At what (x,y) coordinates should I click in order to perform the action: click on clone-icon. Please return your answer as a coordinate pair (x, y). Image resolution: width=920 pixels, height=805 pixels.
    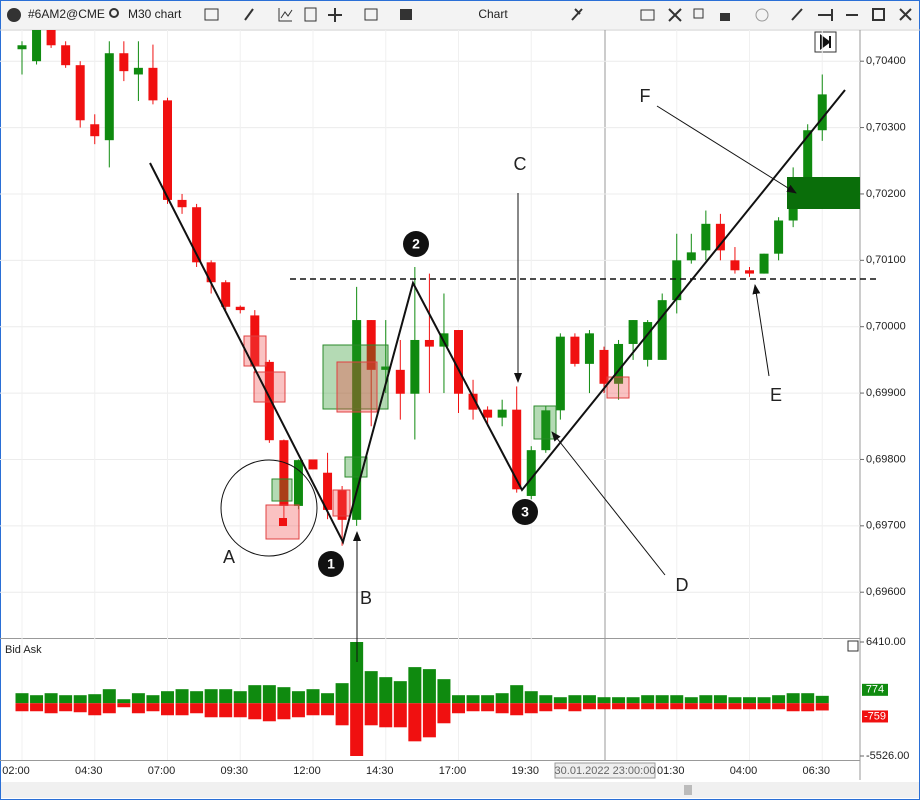
    Looking at the image, I should click on (698, 13).